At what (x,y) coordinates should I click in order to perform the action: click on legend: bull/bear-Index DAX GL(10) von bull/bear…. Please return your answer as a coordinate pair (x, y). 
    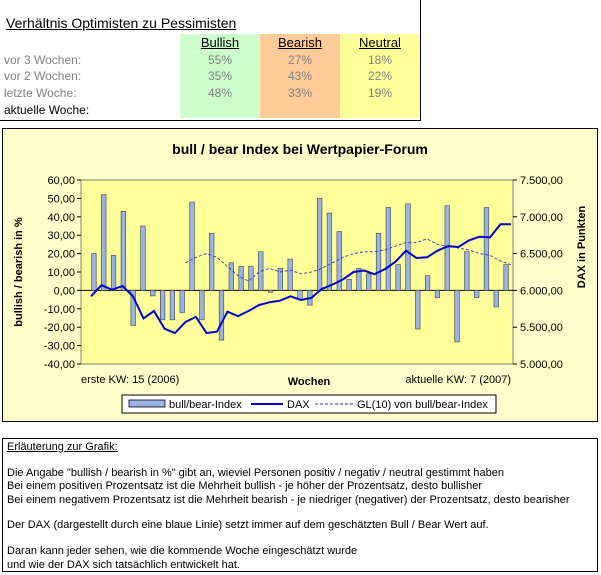
    Looking at the image, I should click on (309, 404).